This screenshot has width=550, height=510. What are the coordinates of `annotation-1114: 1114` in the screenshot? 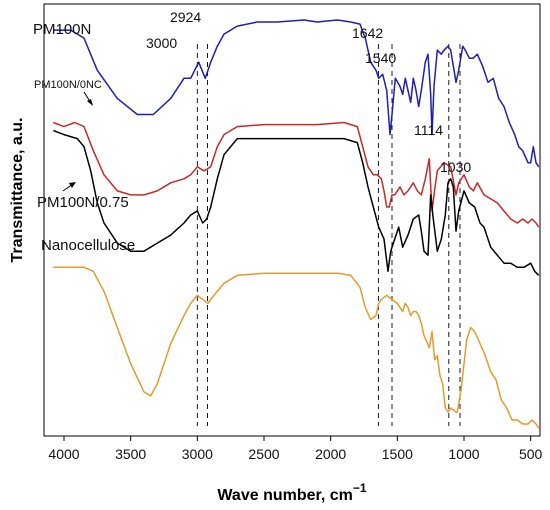 It's located at (428, 130).